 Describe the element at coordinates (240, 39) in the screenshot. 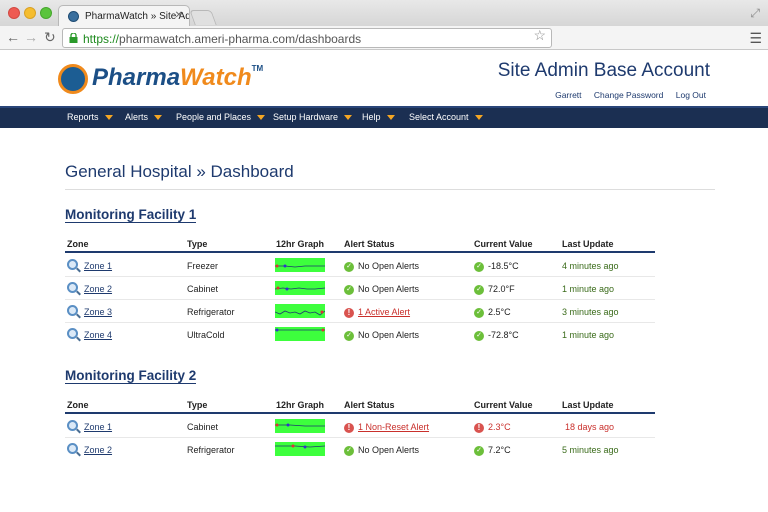

I see `url-path: pharmawatch.ameri-pharma.com/dashboards` at that location.